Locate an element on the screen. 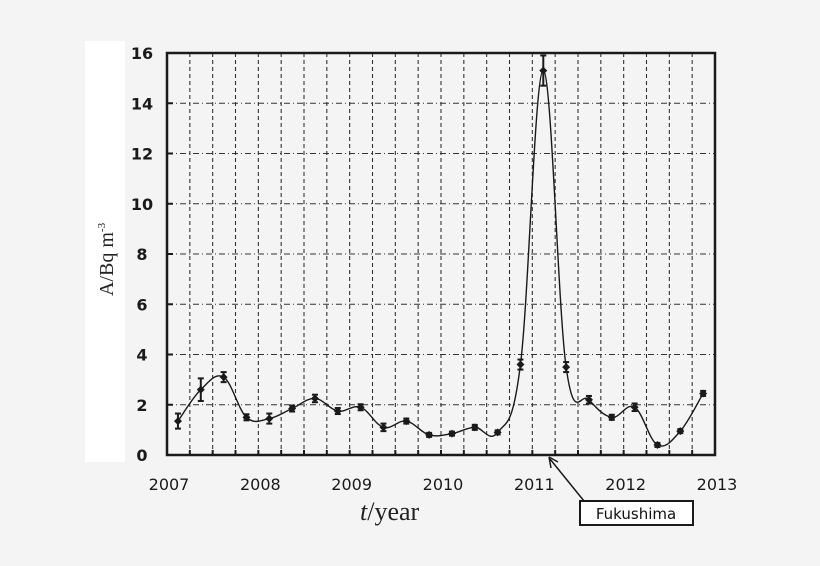 The image size is (820, 566). y-tick-label: 16 is located at coordinates (142, 53).